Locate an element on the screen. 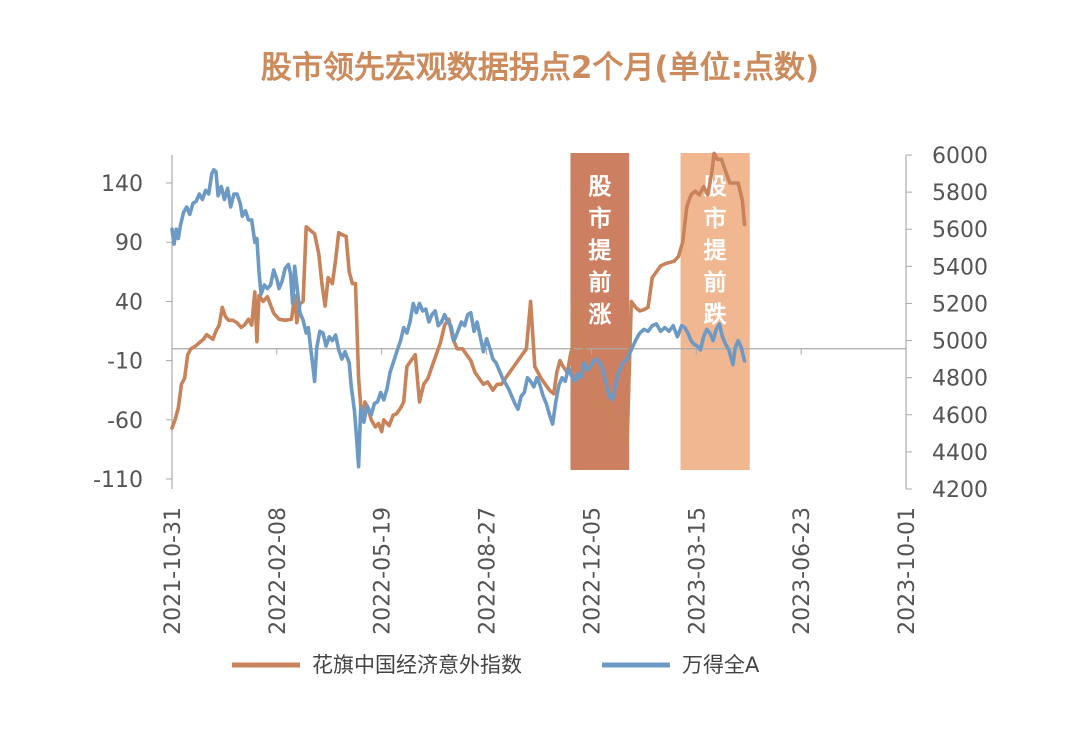 This screenshot has width=1080, height=745. shaded-period-label-char: 股 is located at coordinates (599, 187).